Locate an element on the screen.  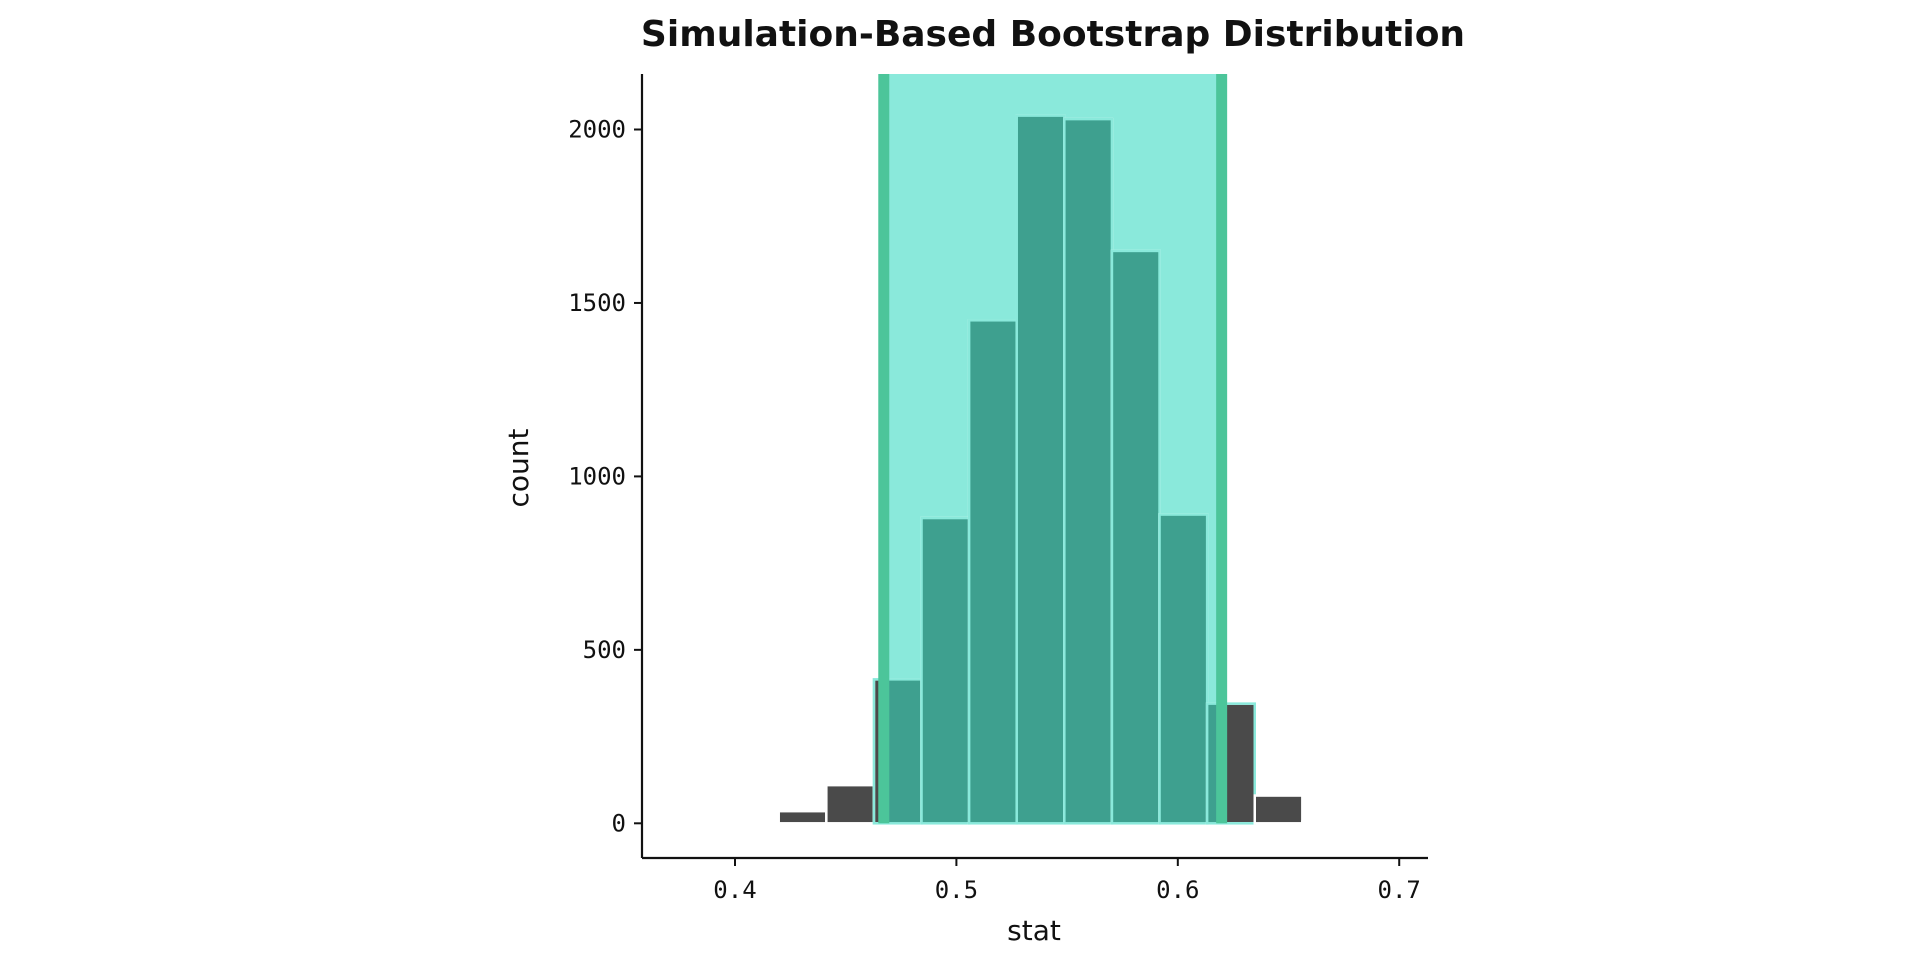
x-tick-label: 0.4 is located at coordinates (734, 890).